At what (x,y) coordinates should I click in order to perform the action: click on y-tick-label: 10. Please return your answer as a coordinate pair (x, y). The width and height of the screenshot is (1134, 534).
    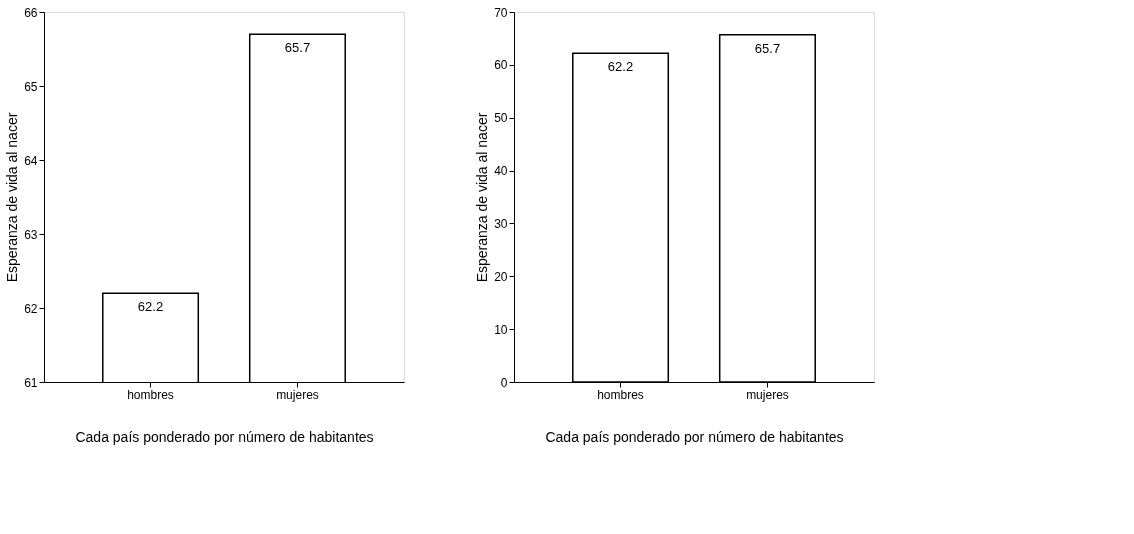
    Looking at the image, I should click on (501, 329).